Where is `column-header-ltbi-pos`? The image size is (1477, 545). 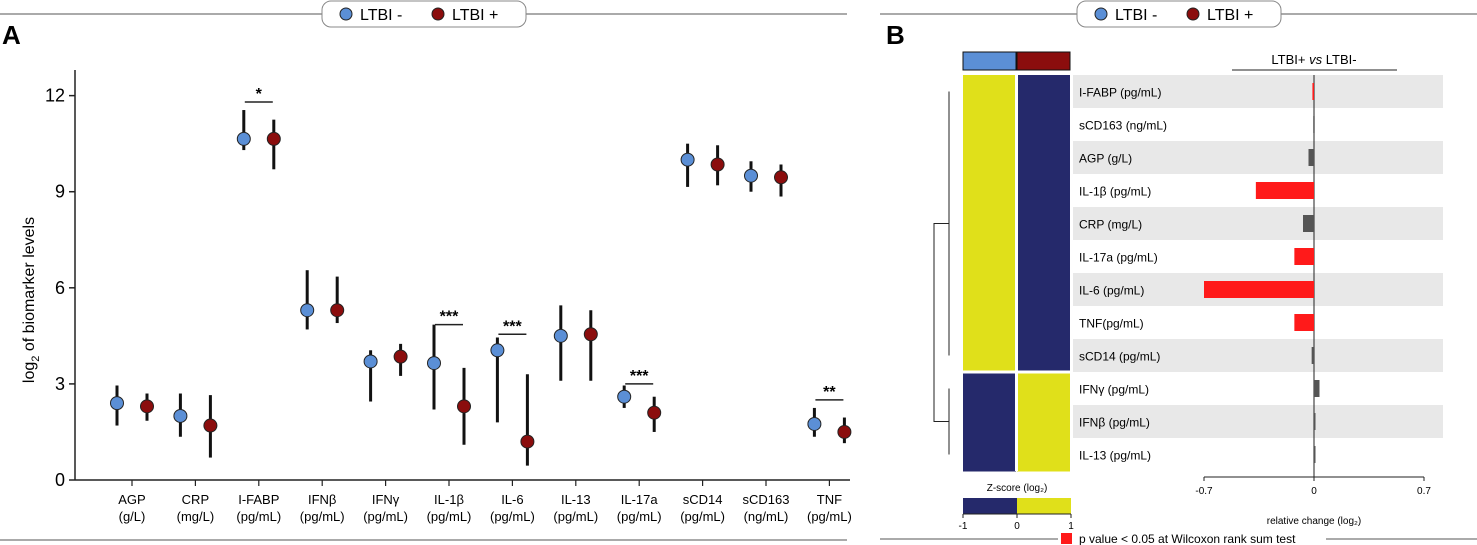 column-header-ltbi-pos is located at coordinates (1043, 61).